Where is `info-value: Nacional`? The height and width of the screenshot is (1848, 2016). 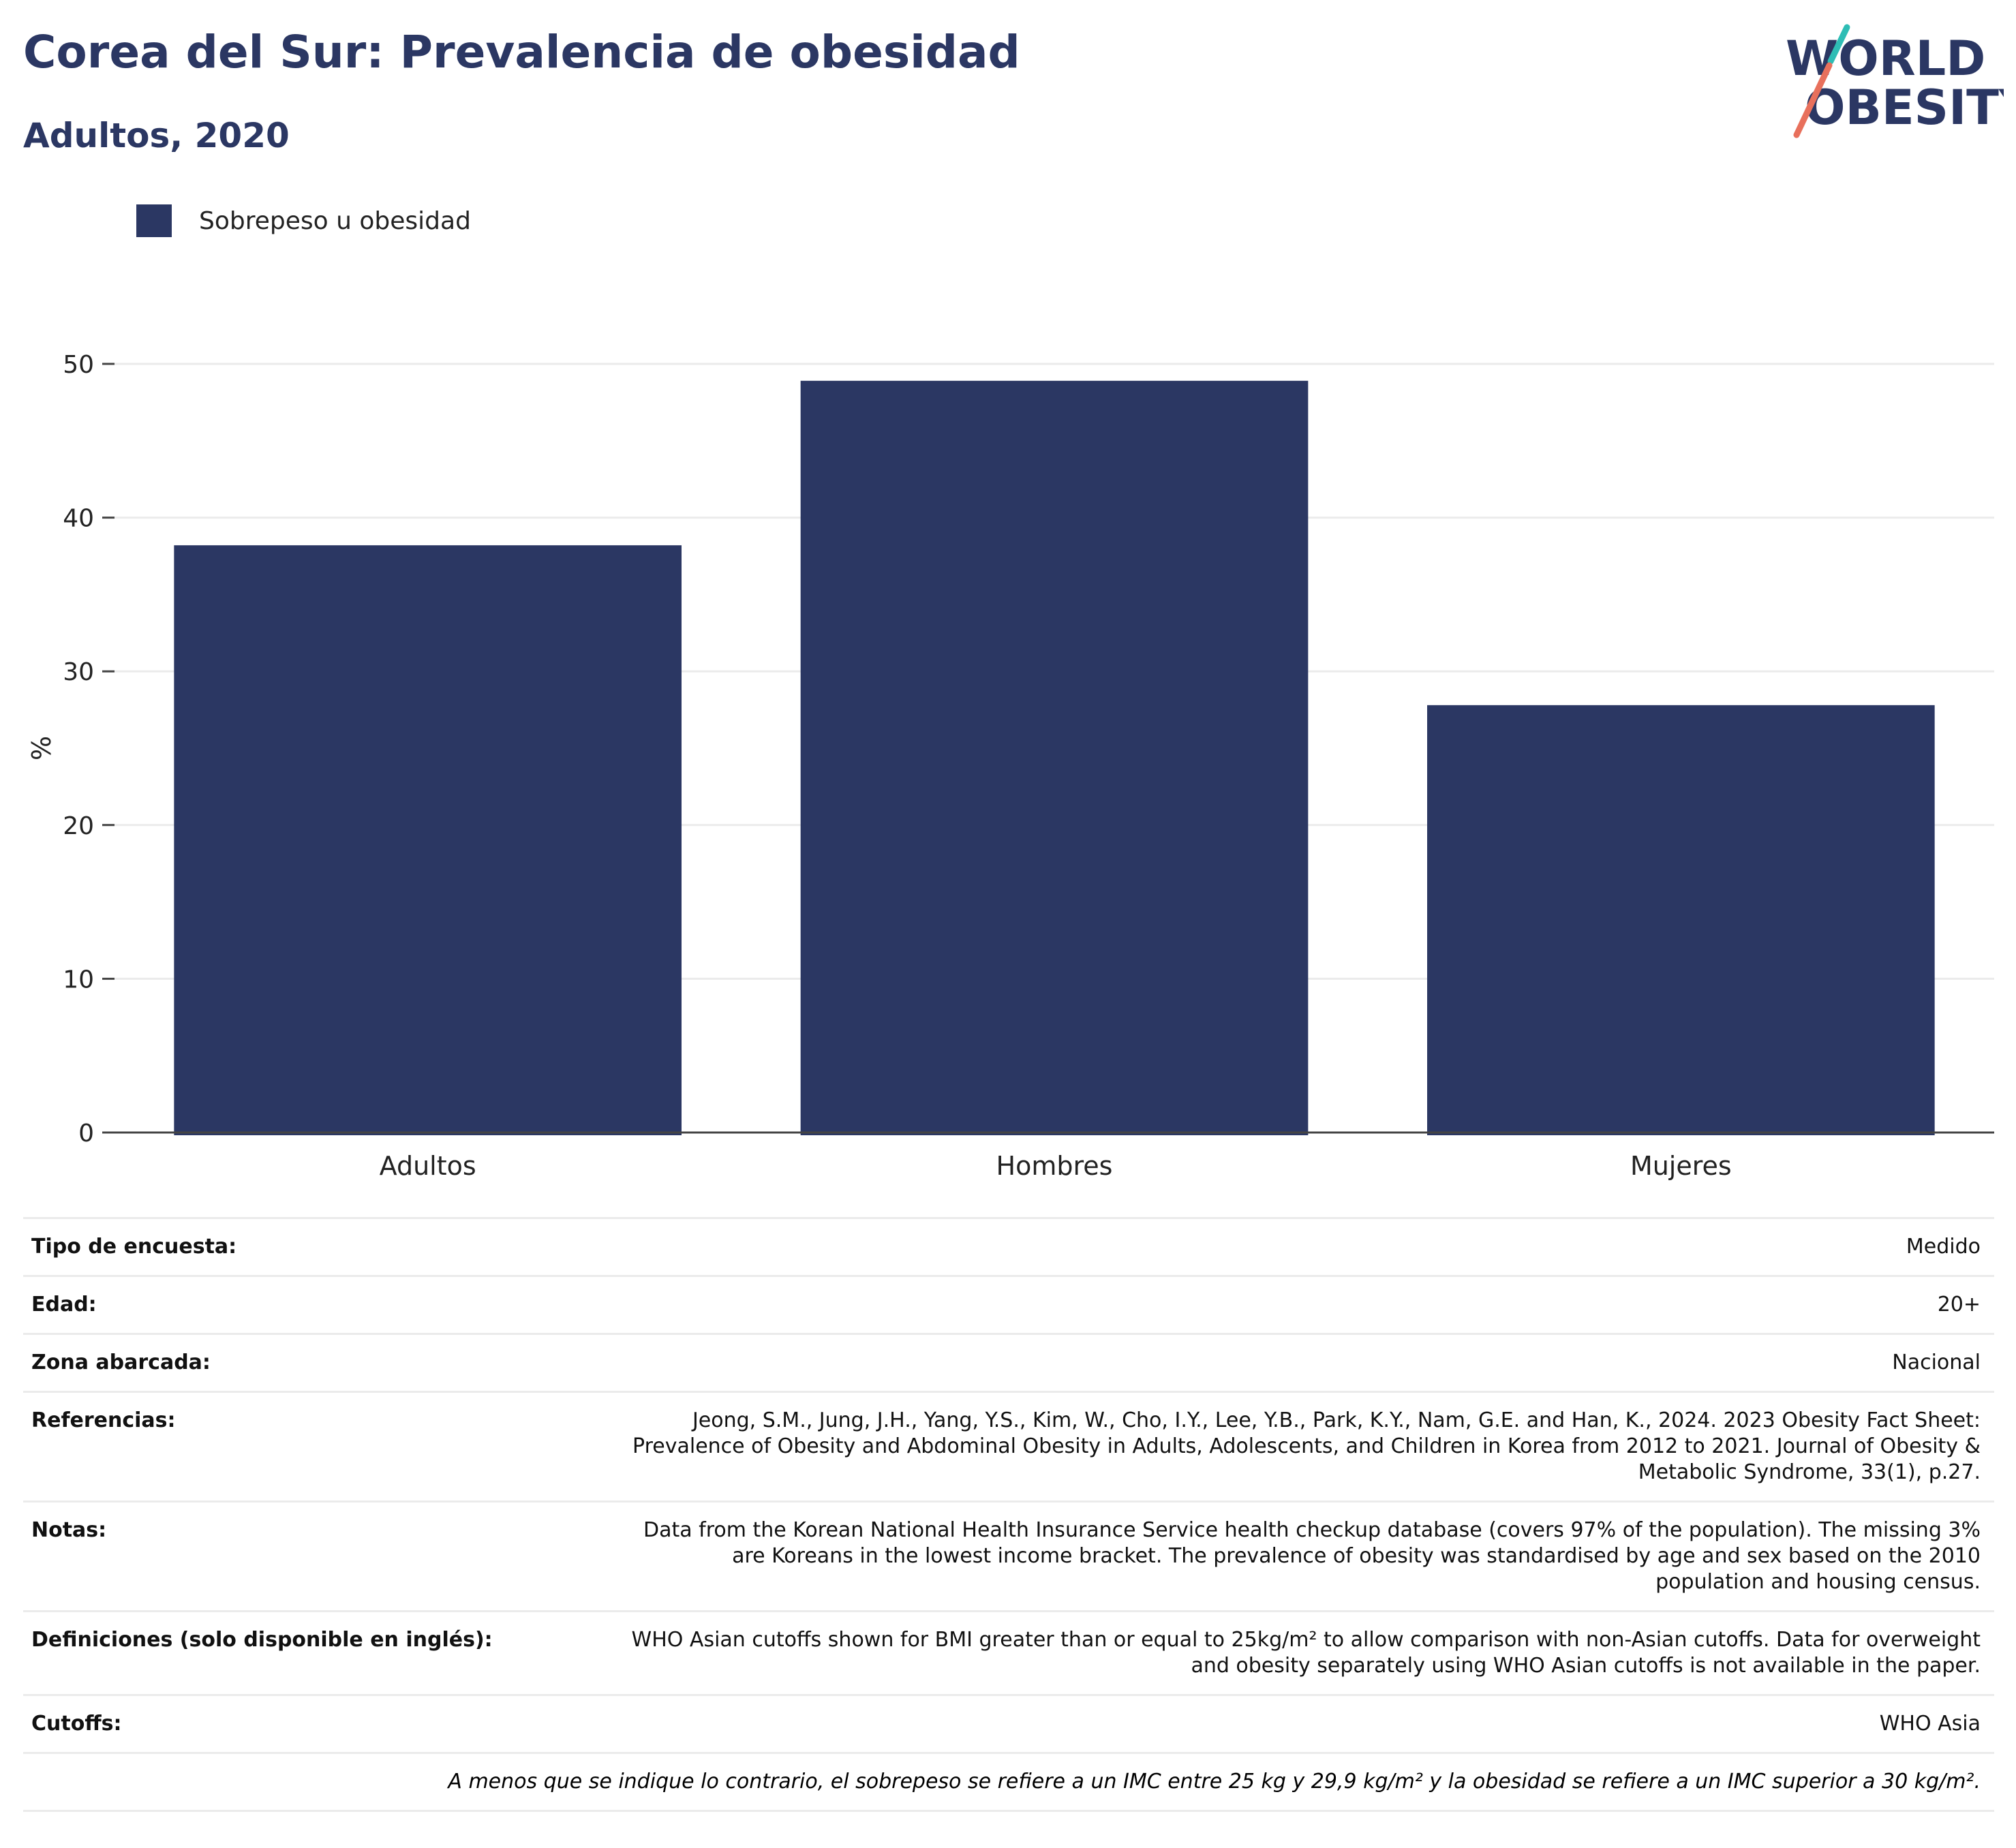 info-value: Nacional is located at coordinates (1250, 1362).